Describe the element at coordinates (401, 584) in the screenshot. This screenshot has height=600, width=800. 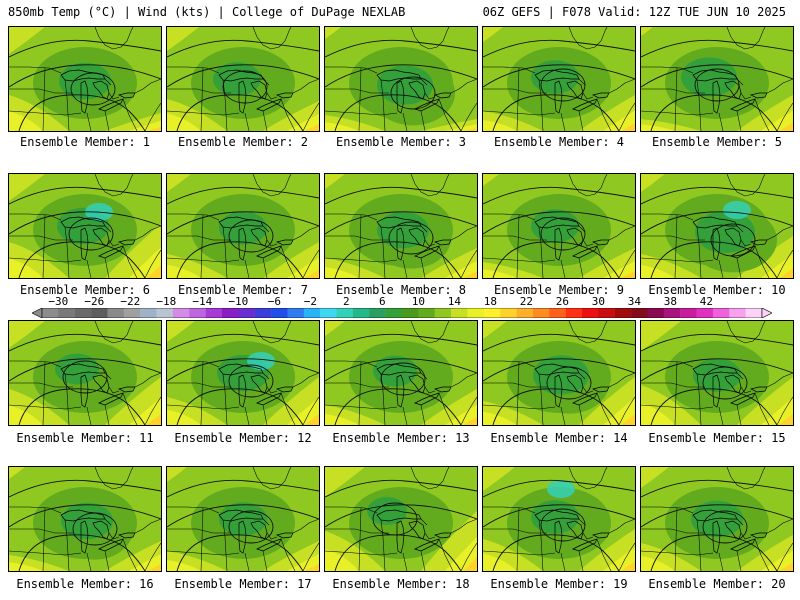
I see `ensemble-member-caption: Ensemble Member: 18` at that location.